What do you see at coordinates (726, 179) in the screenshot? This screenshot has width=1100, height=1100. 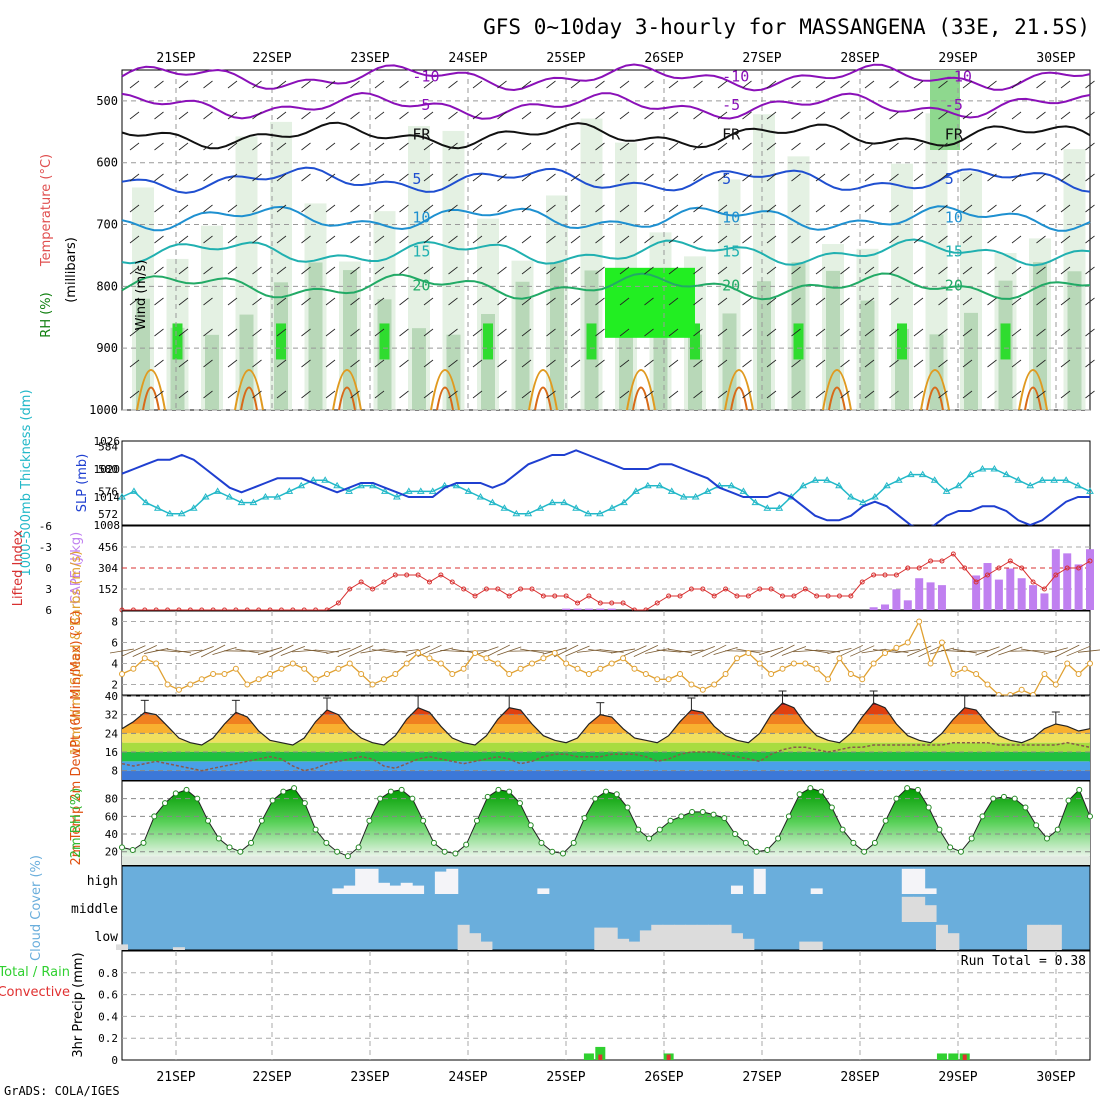 I see `isotherm-label: 5` at bounding box center [726, 179].